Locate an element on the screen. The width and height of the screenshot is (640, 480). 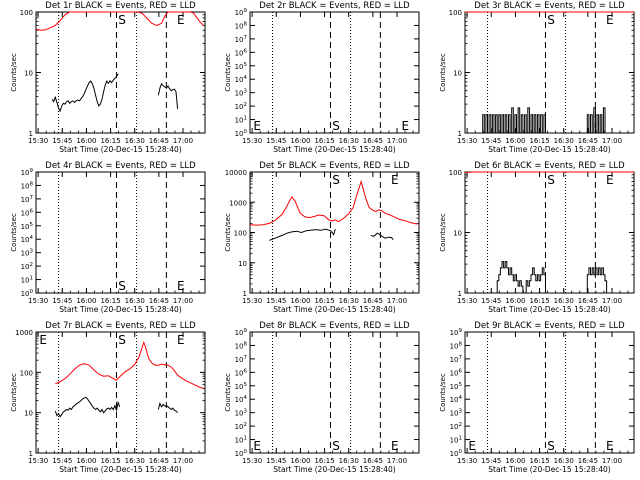
y-tick-label: 10¹ is located at coordinates (241, 440).